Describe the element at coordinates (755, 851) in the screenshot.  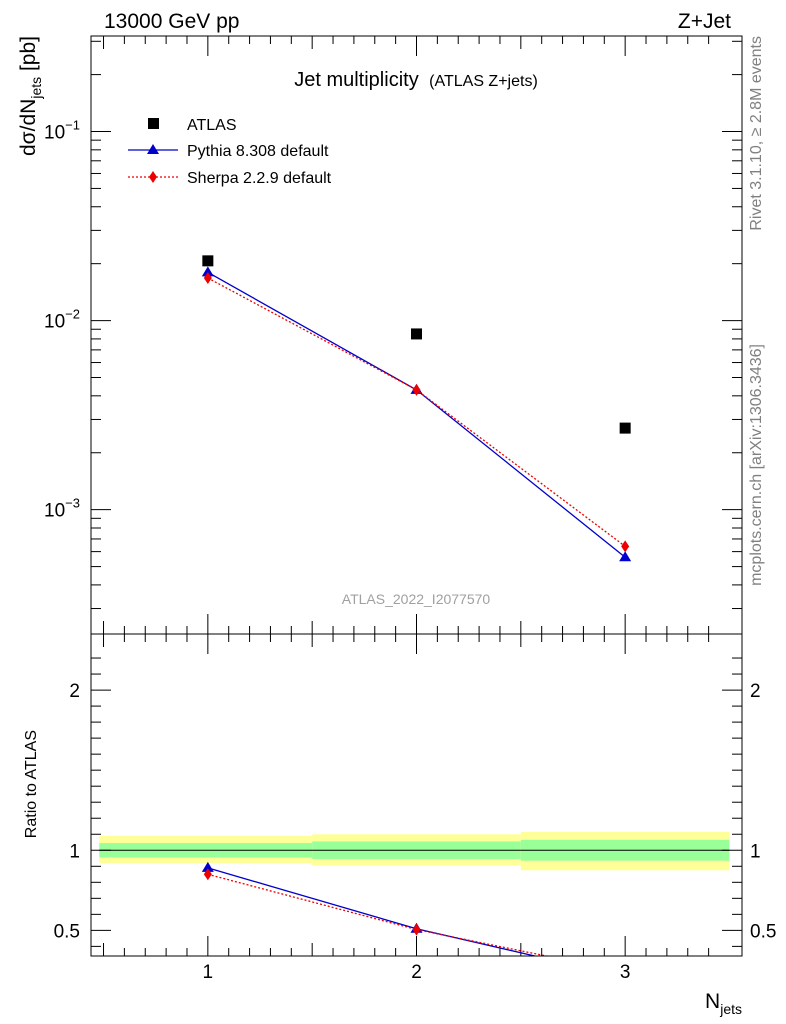
I see `ratio-y-tick-label-right: 1` at that location.